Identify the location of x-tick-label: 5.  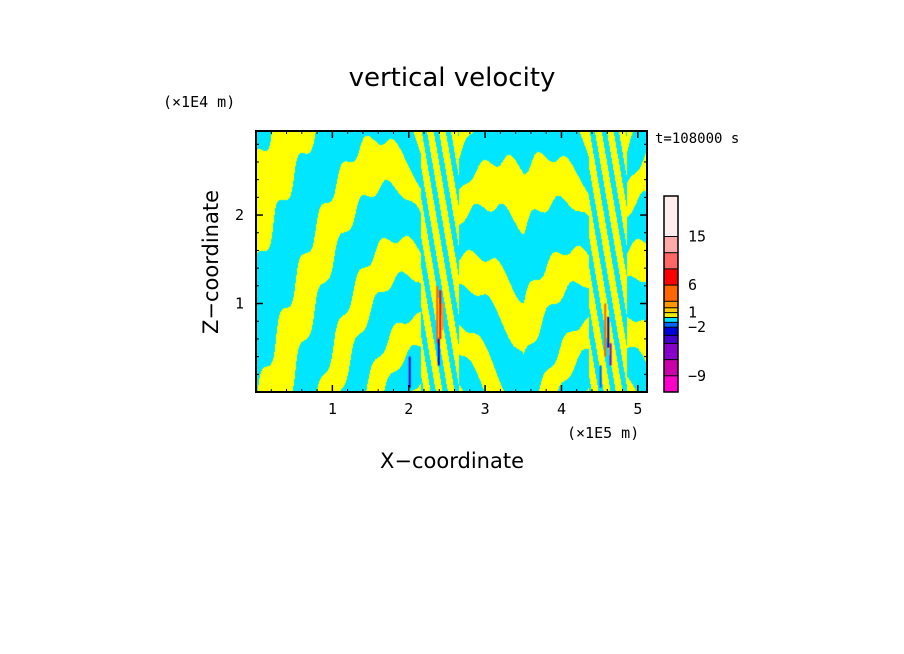
(637, 409).